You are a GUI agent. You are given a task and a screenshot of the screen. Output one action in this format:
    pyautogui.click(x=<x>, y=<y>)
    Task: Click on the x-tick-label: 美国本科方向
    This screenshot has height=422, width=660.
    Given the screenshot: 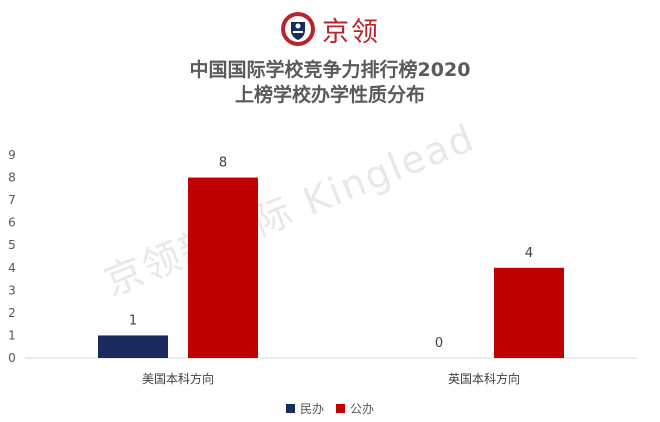 What is the action you would take?
    pyautogui.click(x=178, y=378)
    